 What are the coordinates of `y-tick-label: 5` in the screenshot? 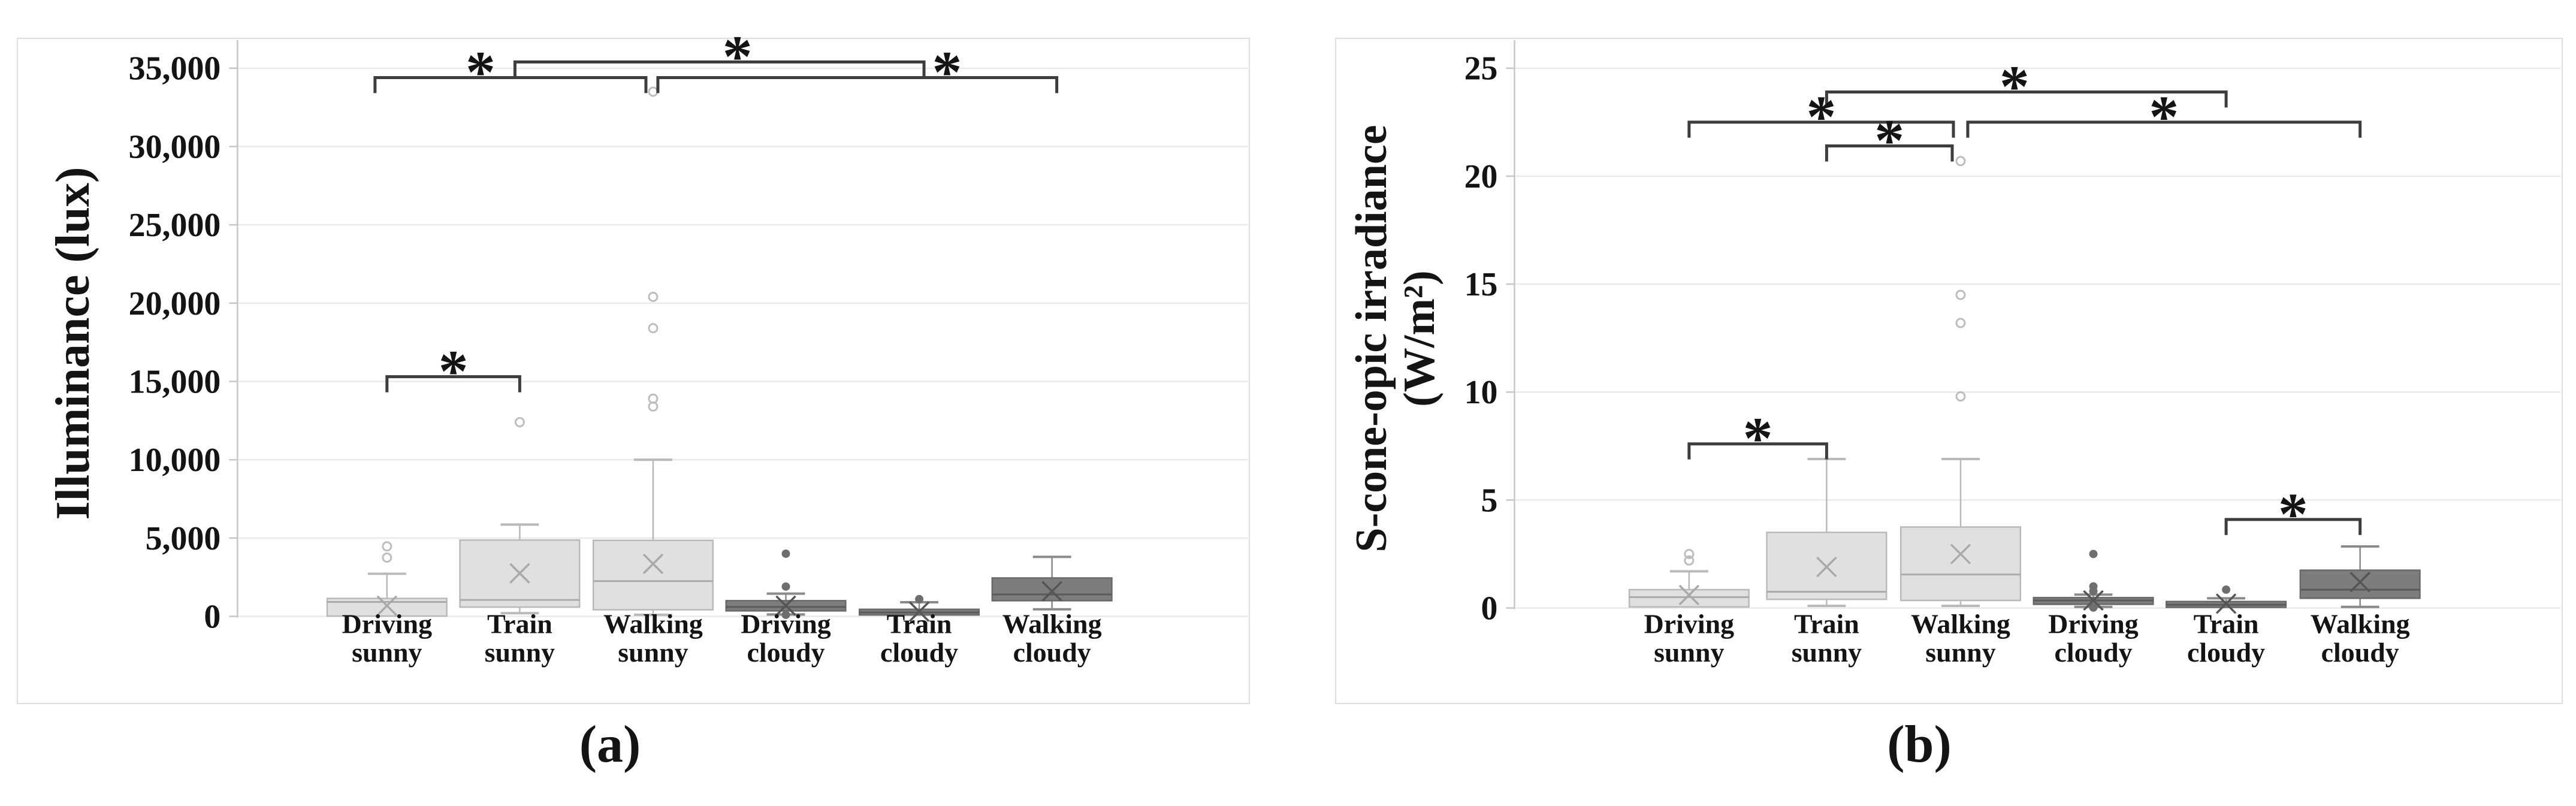 It's located at (1490, 500).